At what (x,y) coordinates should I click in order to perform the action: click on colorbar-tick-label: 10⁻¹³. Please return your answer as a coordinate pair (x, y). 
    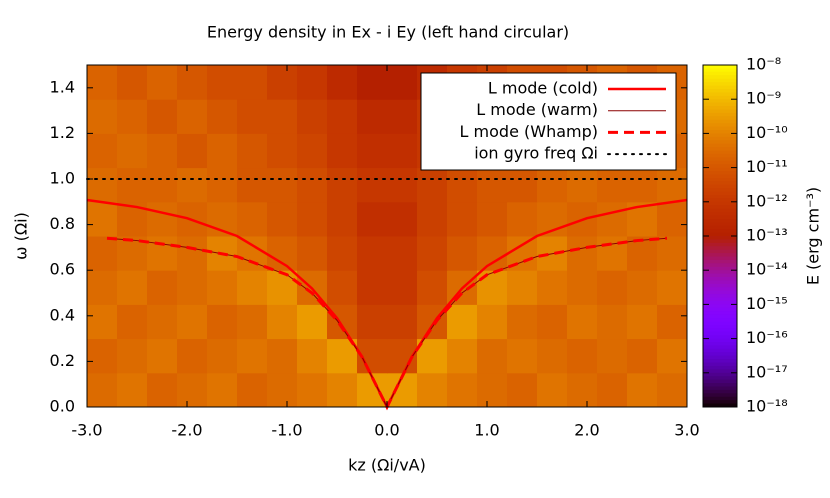
    Looking at the image, I should click on (767, 235).